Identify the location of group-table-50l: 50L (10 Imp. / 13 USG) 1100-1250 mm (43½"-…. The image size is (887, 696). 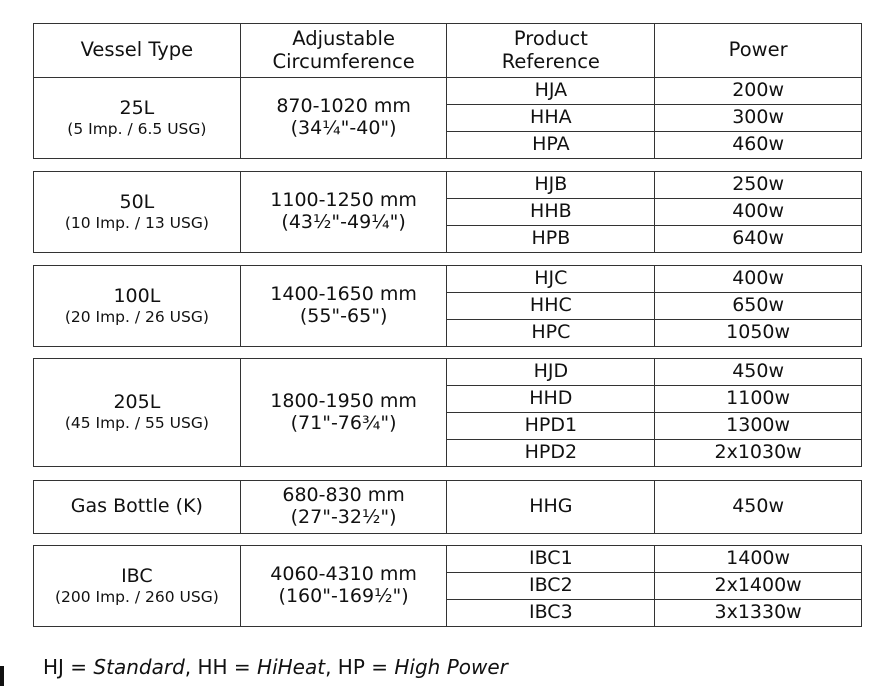
(447, 212).